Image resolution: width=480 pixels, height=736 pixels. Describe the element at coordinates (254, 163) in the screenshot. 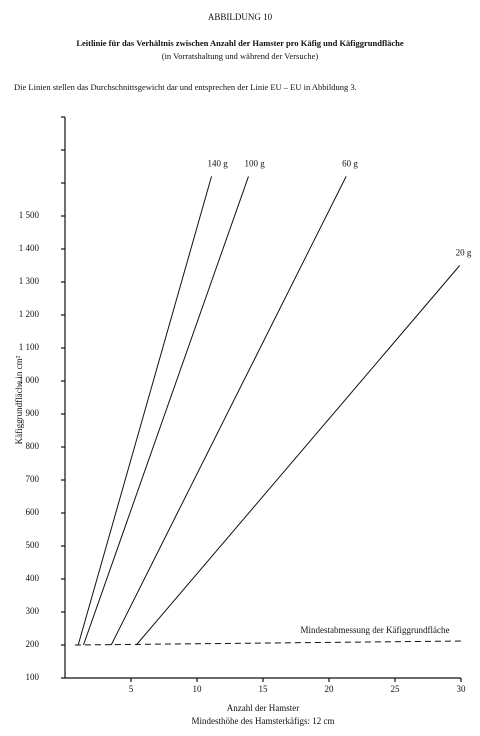

I see `series-label: 100 g` at that location.